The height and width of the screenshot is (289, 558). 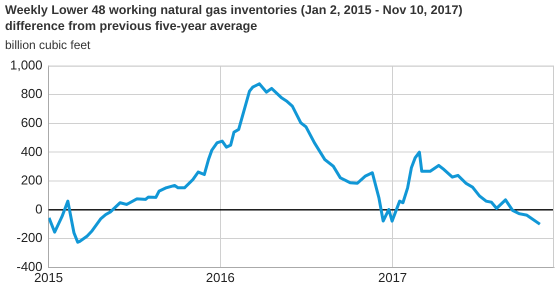 What do you see at coordinates (31, 151) in the screenshot?
I see `y-tick-label: 400` at bounding box center [31, 151].